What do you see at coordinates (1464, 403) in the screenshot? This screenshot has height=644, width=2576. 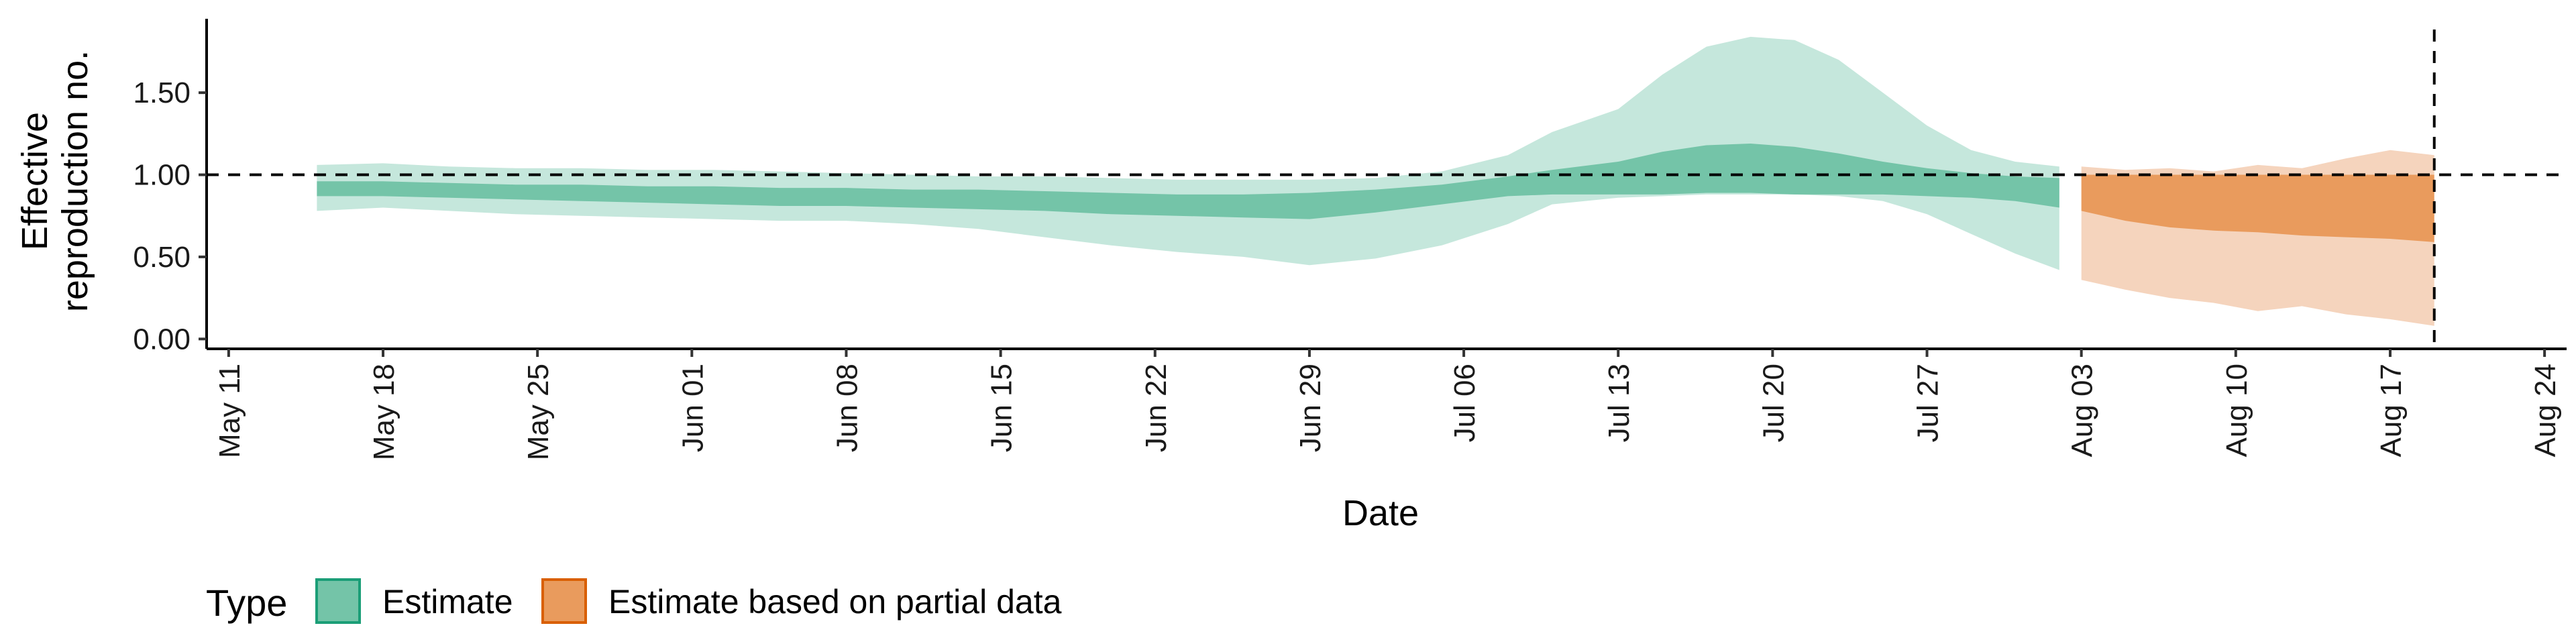 I see `x-tick-label: Jul 06` at bounding box center [1464, 403].